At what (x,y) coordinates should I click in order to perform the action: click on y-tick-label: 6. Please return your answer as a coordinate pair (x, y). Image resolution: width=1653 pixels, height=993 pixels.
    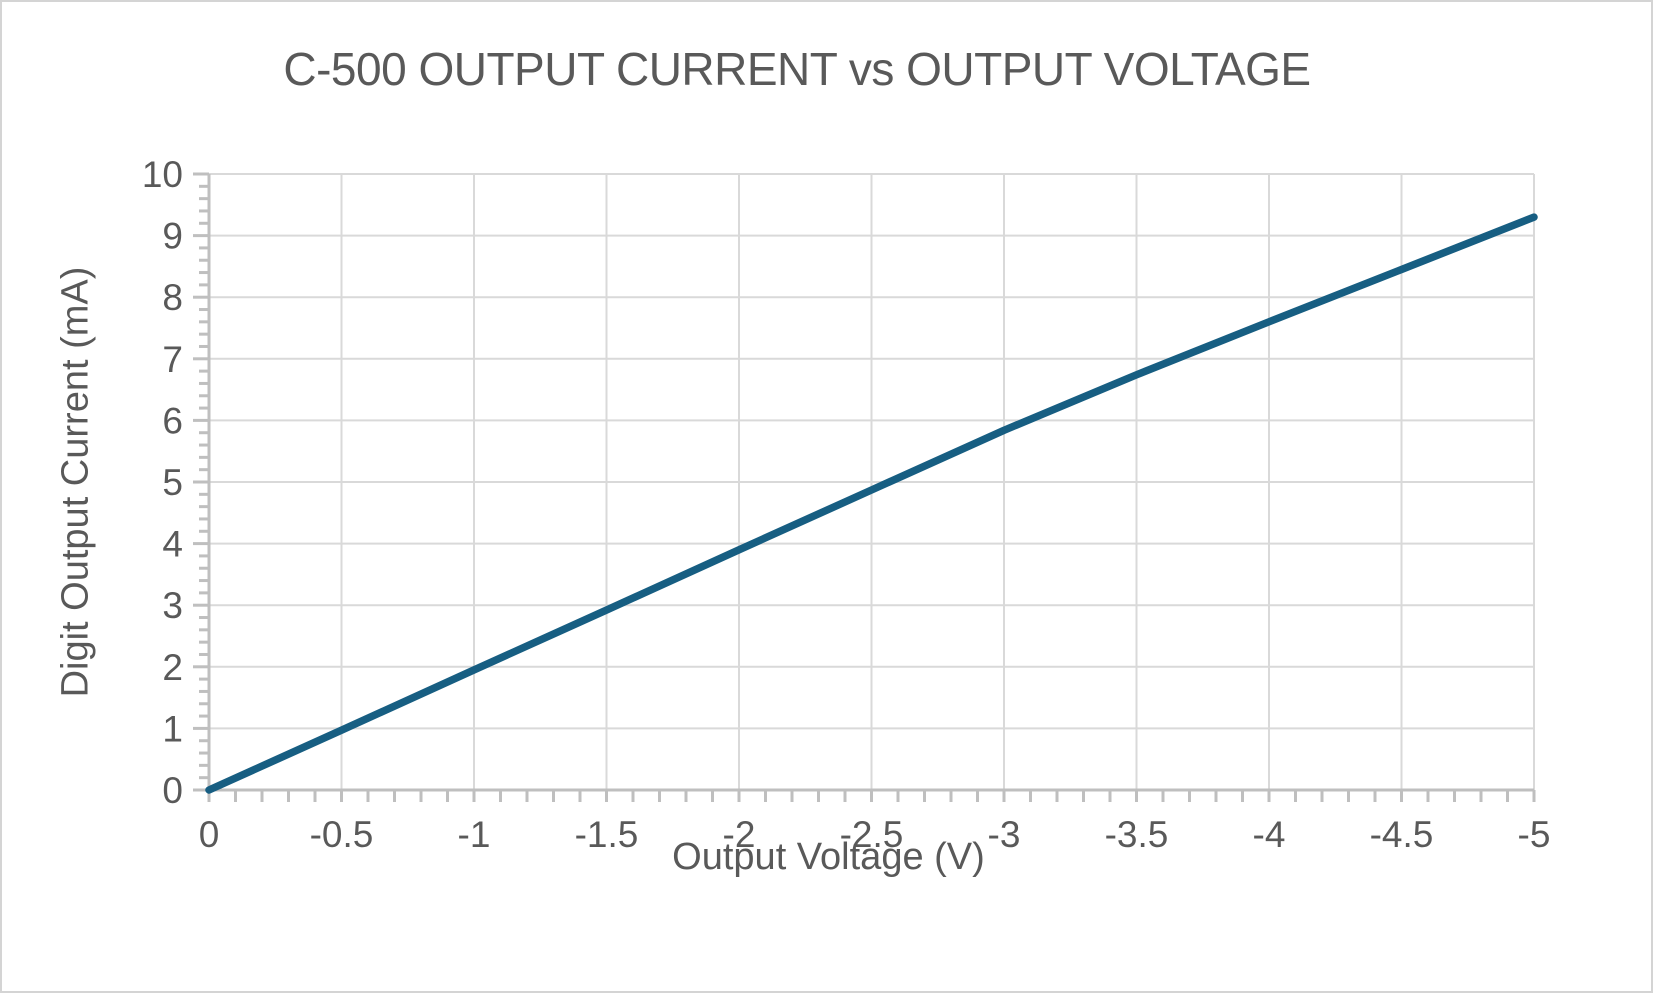
    Looking at the image, I should click on (172, 420).